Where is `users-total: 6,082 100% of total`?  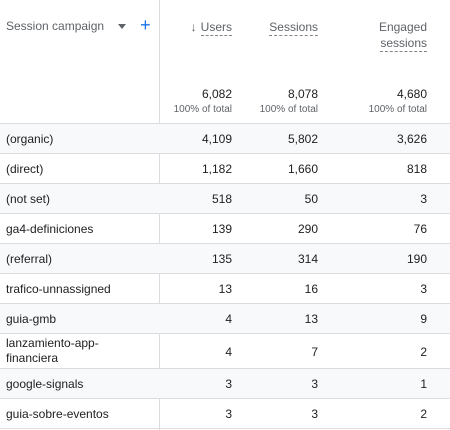 users-total: 6,082 100% of total is located at coordinates (202, 101).